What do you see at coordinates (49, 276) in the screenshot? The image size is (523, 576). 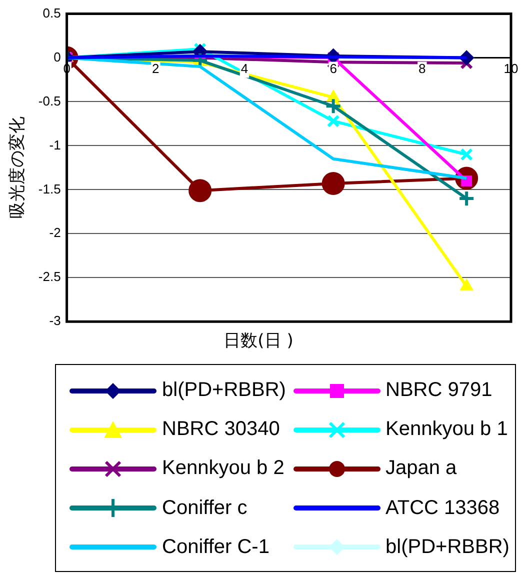 I see `y-tick-label: -2.5` at bounding box center [49, 276].